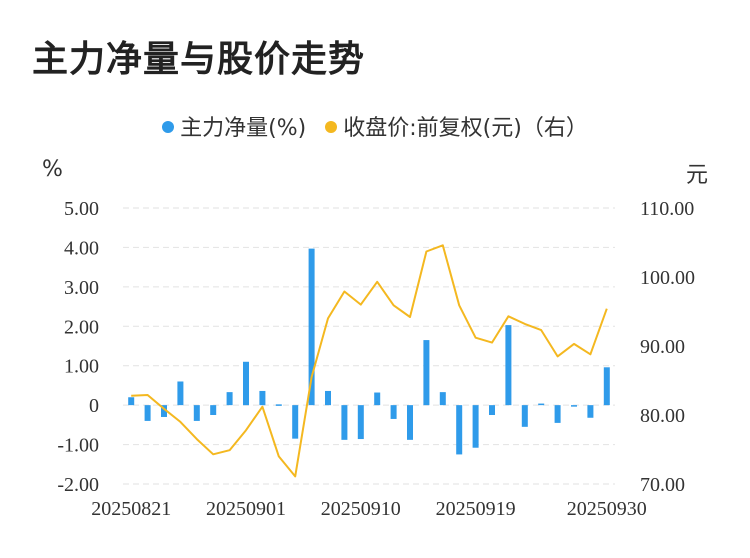 This screenshot has height=558, width=750. I want to click on right-axis-unit: 元, so click(697, 175).